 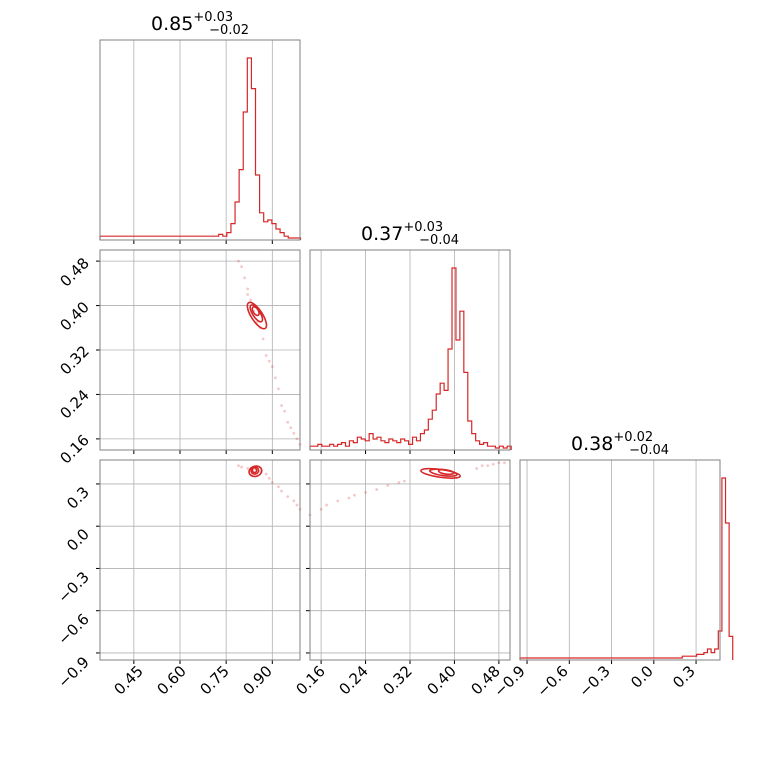 I want to click on y-tick-p1-4: 0.48, so click(x=74, y=272).